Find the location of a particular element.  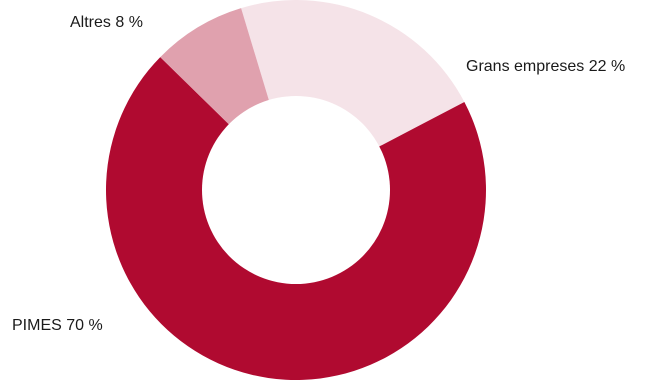

slice-label-pimes: PIMES 70 % is located at coordinates (57, 325).